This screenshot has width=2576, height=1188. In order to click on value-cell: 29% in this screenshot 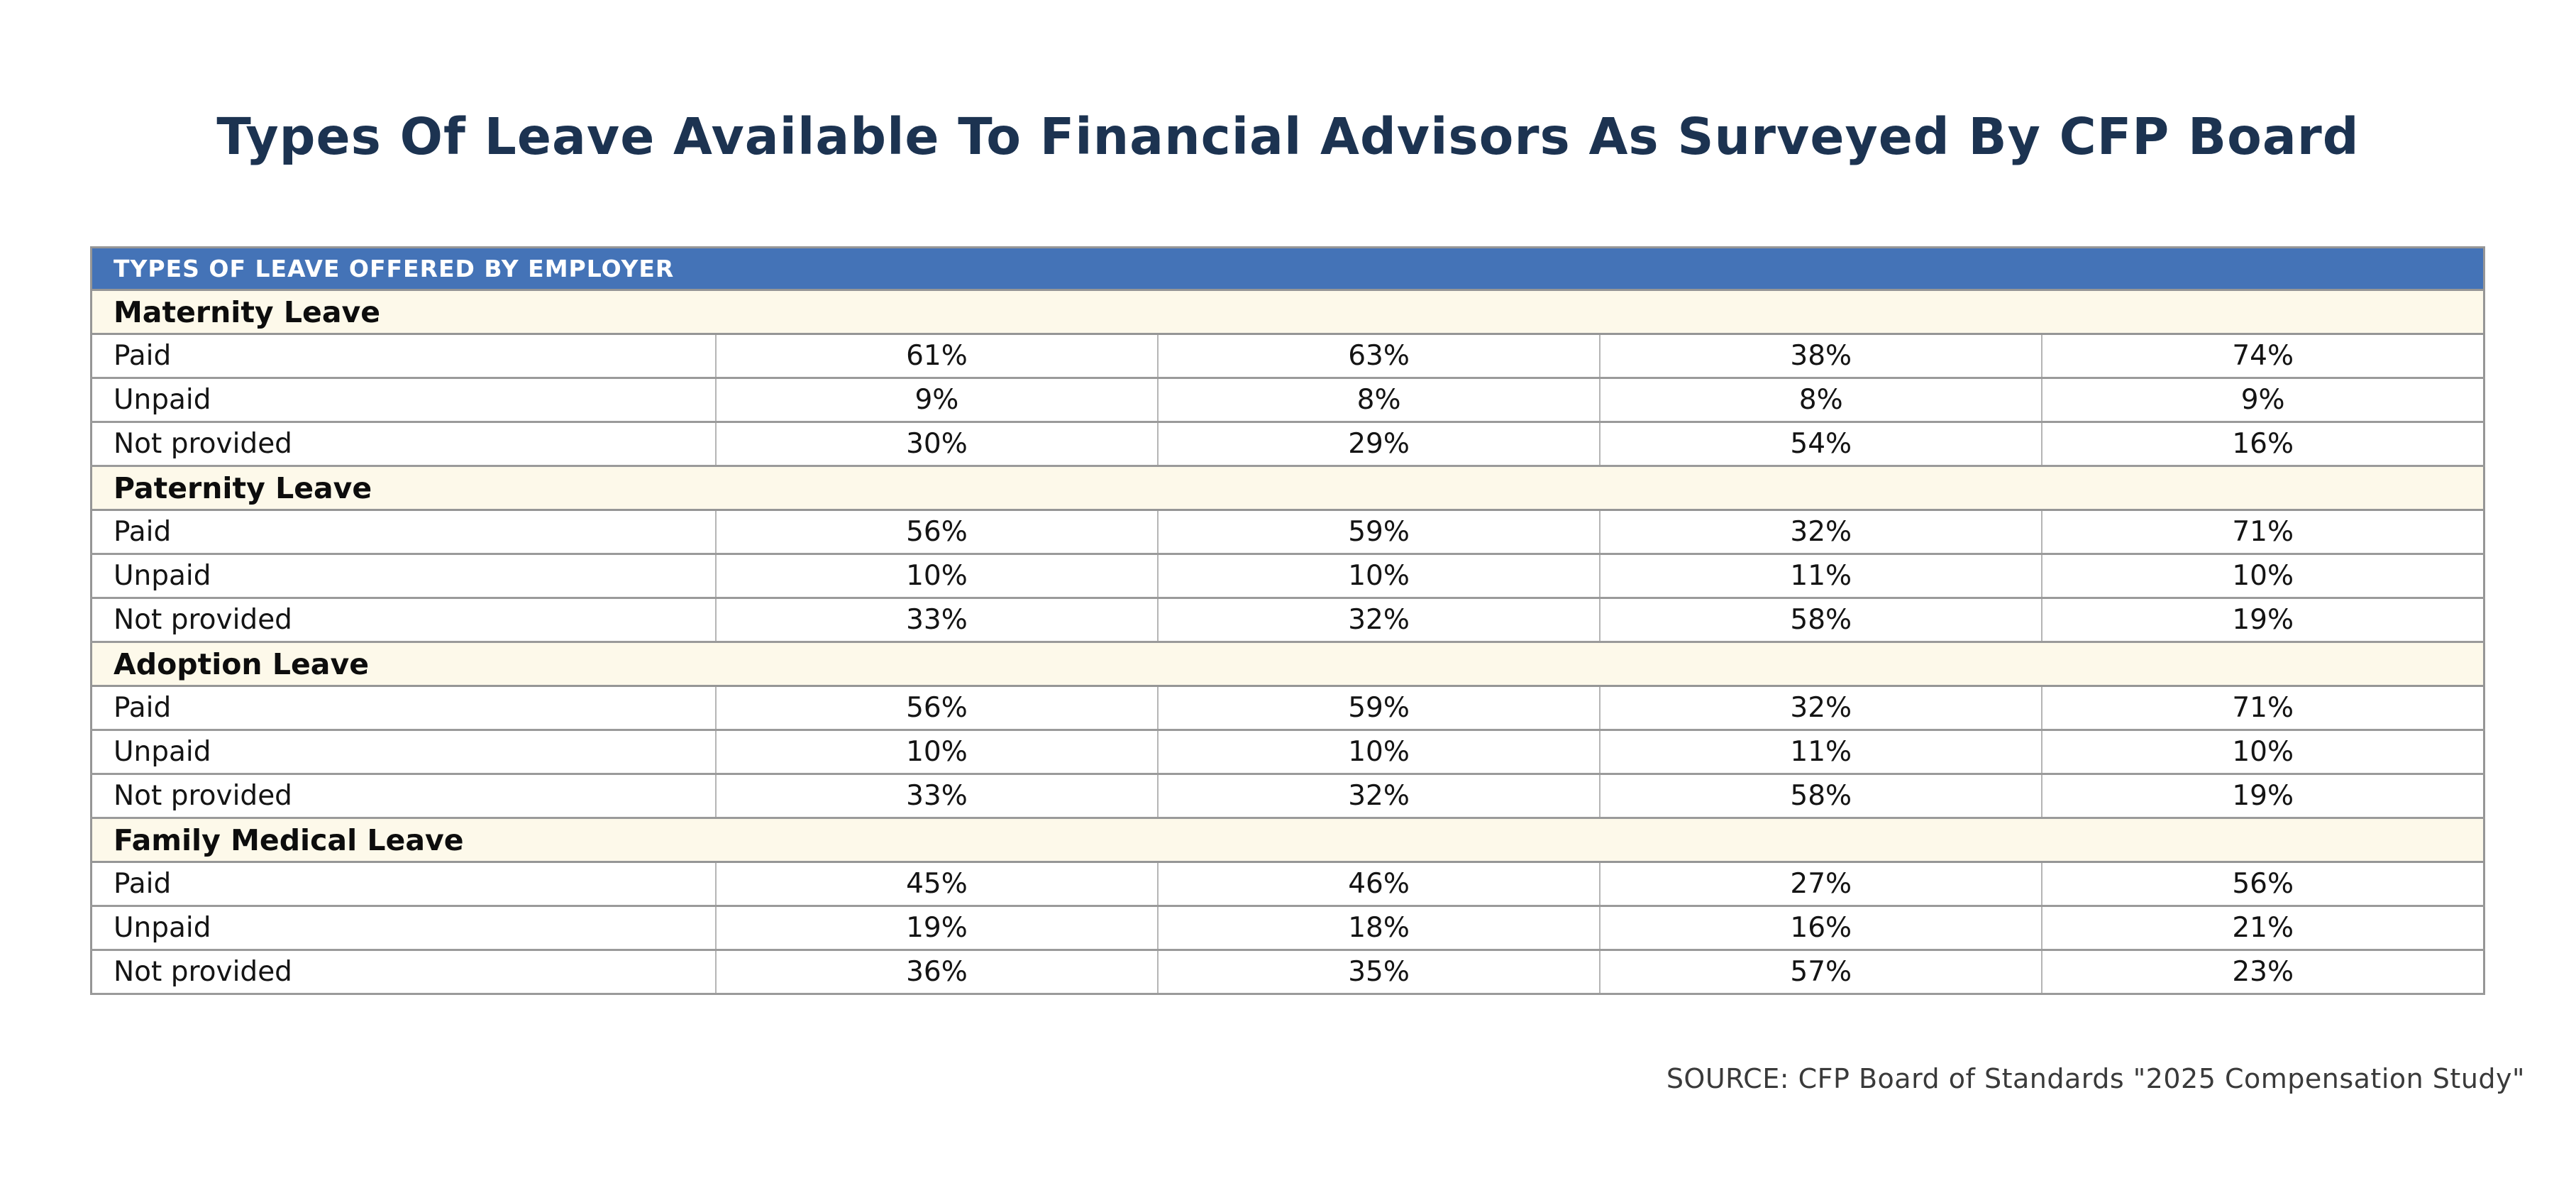, I will do `click(1378, 445)`.